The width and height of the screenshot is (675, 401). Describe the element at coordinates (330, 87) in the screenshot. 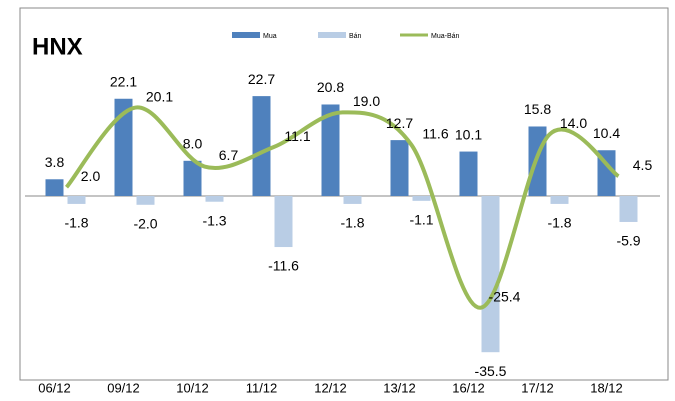

I see `bar-value-label: 20.8` at that location.